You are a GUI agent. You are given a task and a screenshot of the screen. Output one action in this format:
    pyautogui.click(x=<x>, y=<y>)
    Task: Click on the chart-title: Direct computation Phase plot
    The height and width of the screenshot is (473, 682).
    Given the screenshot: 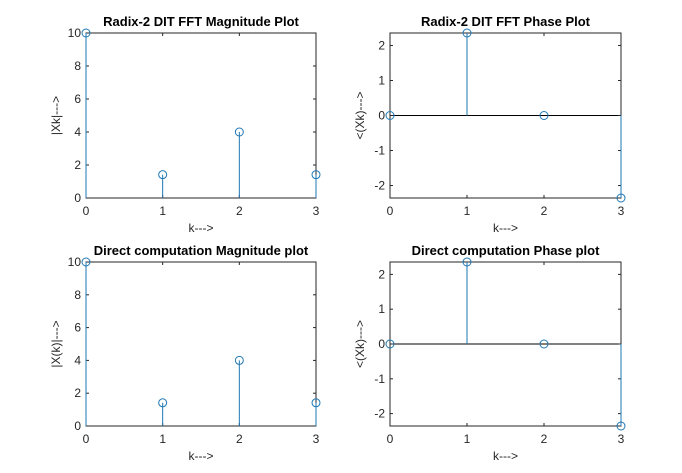 What is the action you would take?
    pyautogui.click(x=506, y=250)
    